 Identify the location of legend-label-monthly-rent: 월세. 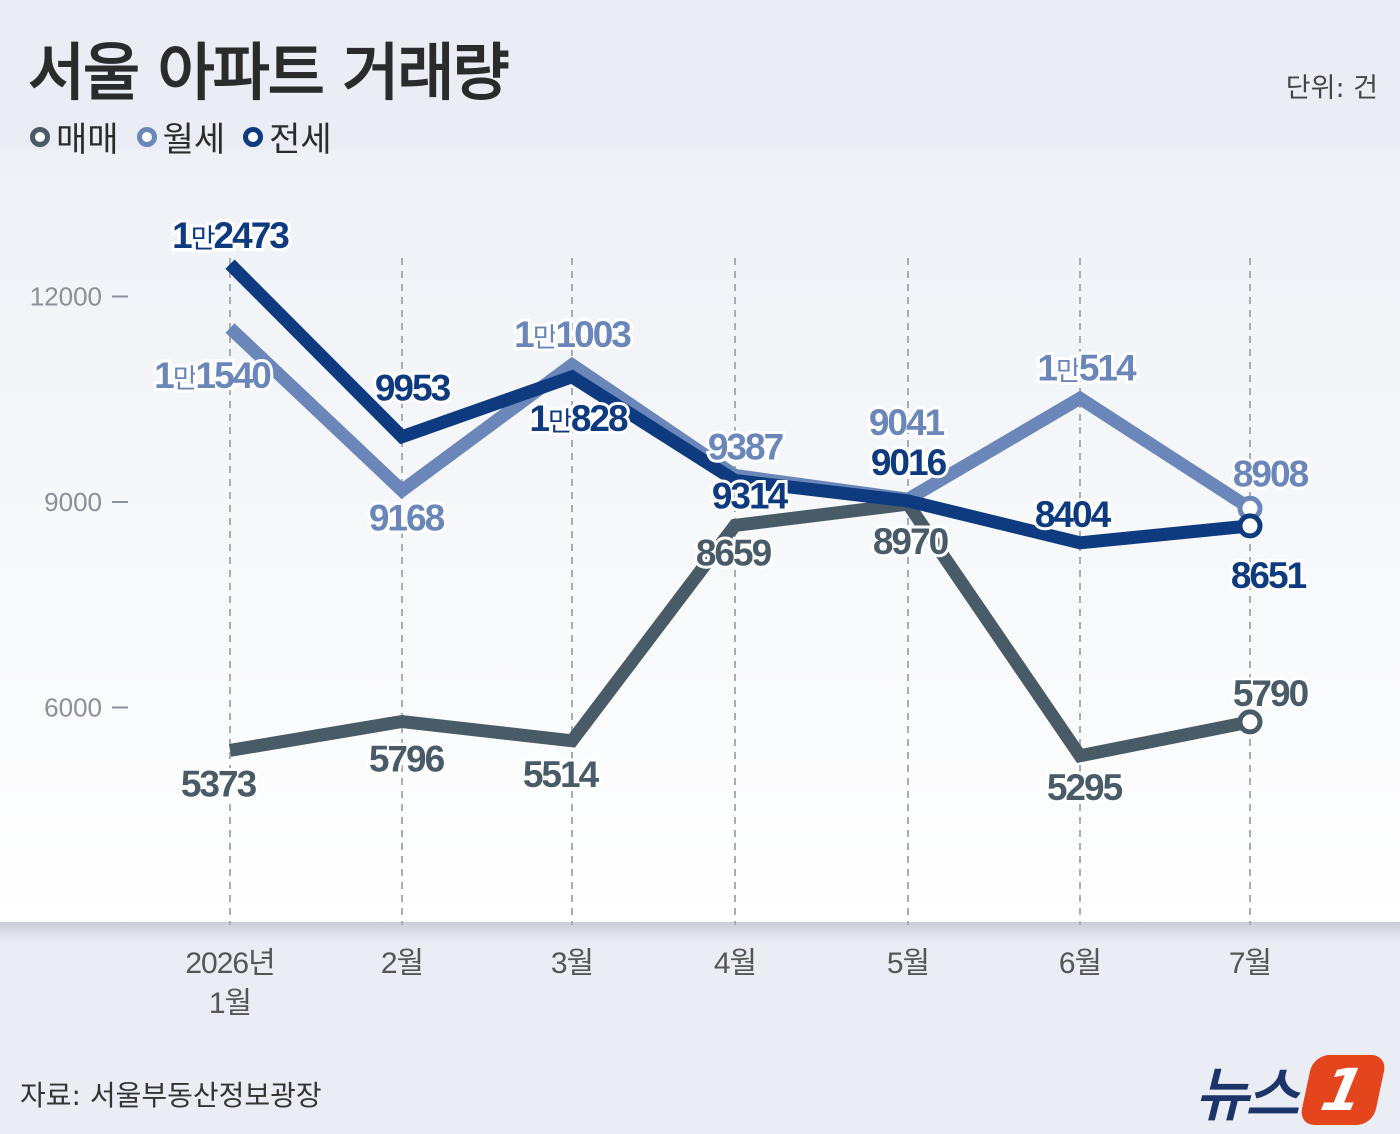
(194, 140).